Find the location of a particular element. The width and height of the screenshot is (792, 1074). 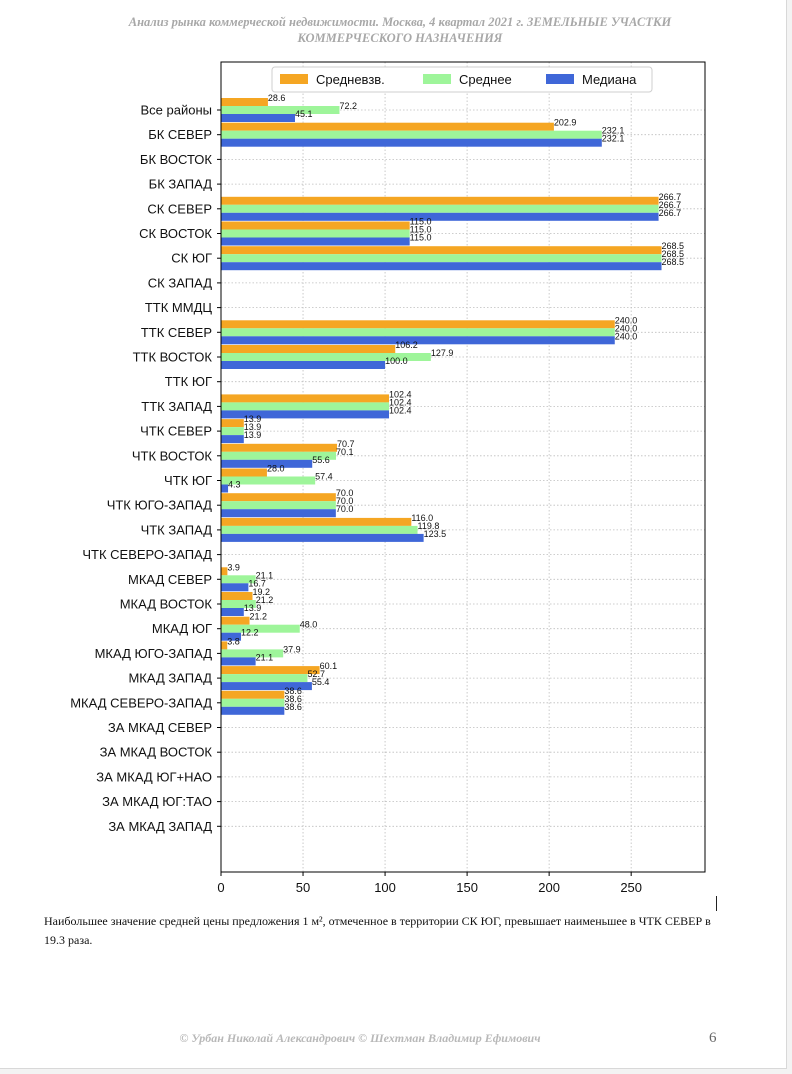

data-label: 12.2 is located at coordinates (250, 633).